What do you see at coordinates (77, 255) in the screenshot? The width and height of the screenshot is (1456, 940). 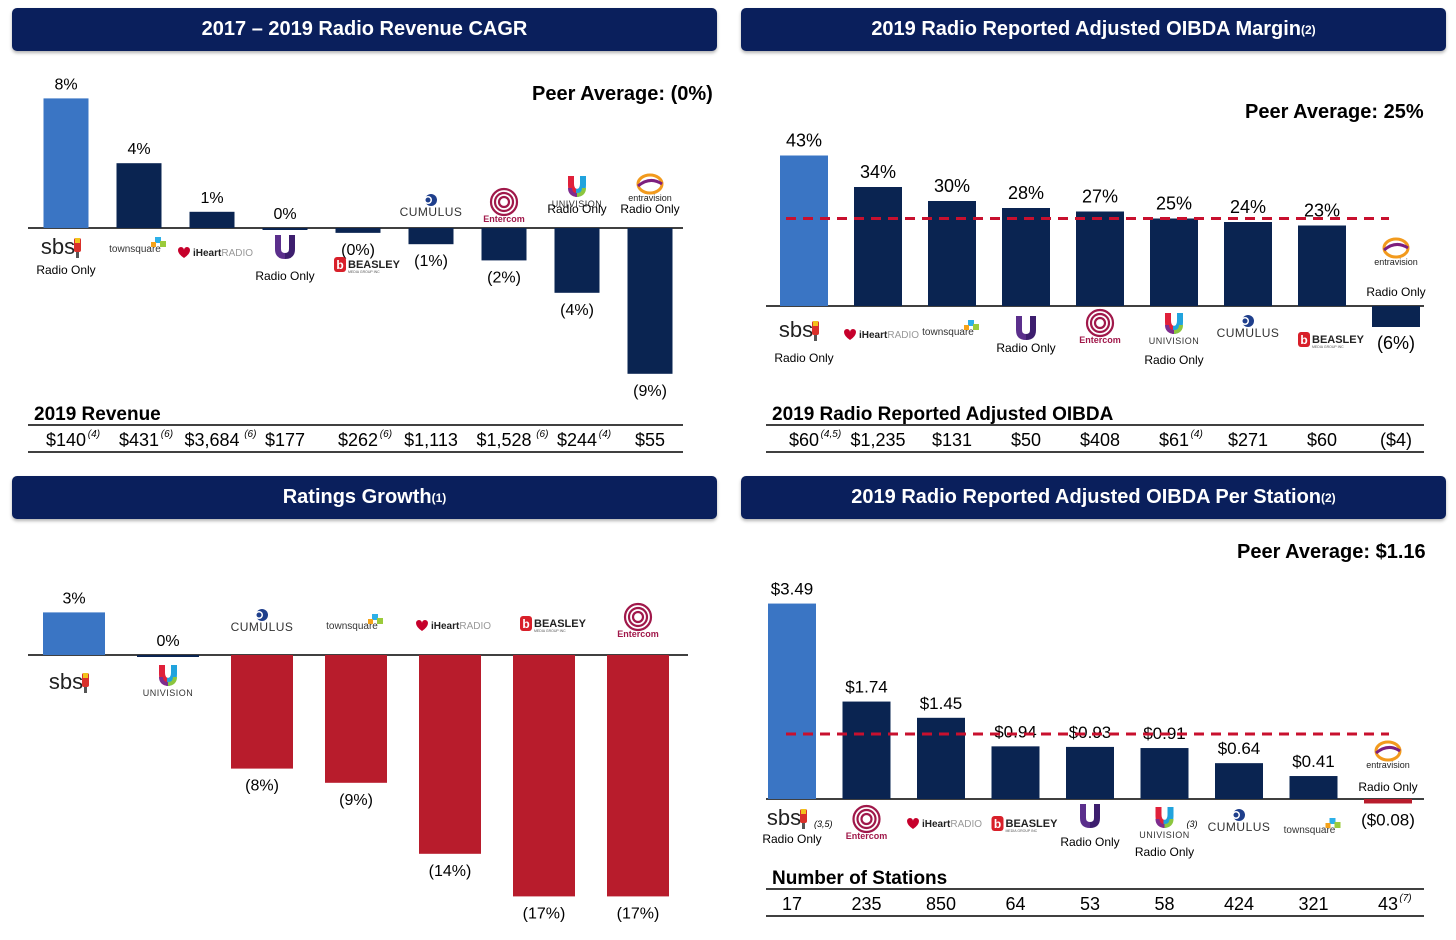 I see `sbs-mic-stand-icon` at bounding box center [77, 255].